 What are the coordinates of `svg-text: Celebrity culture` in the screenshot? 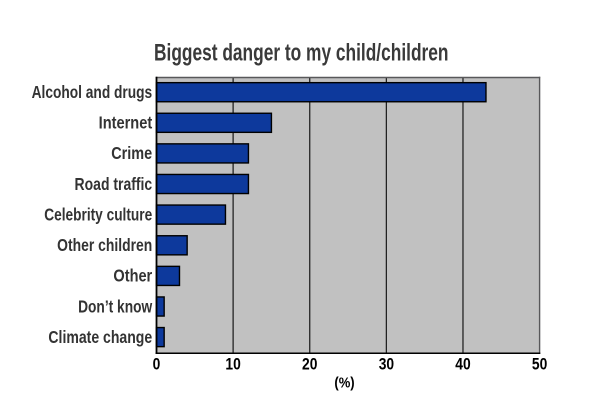 It's located at (98, 215).